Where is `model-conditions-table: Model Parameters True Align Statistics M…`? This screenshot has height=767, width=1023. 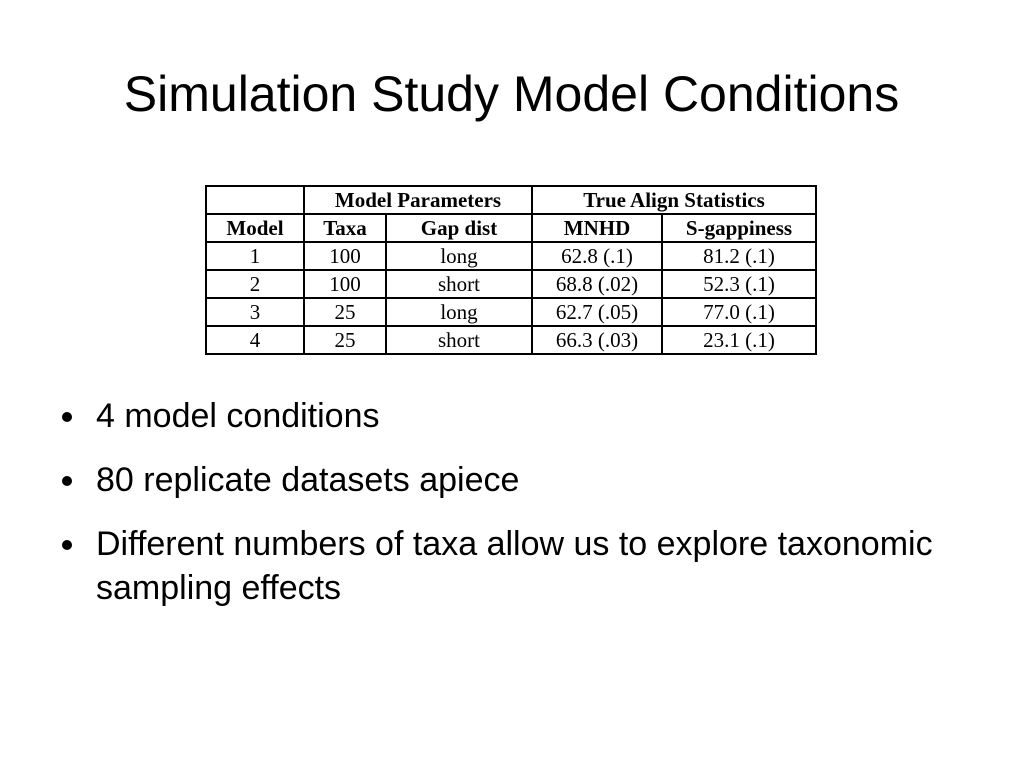 model-conditions-table: Model Parameters True Align Statistics M… is located at coordinates (511, 270).